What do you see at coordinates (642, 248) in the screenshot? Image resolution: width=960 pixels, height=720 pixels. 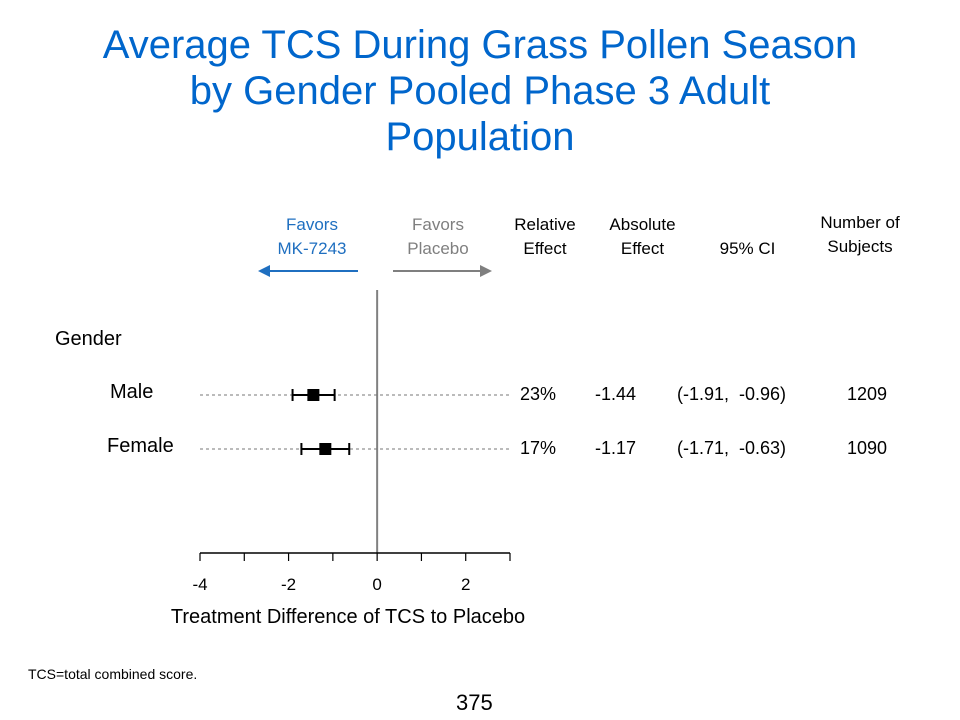 I see `absolute-header-line2: Effect` at bounding box center [642, 248].